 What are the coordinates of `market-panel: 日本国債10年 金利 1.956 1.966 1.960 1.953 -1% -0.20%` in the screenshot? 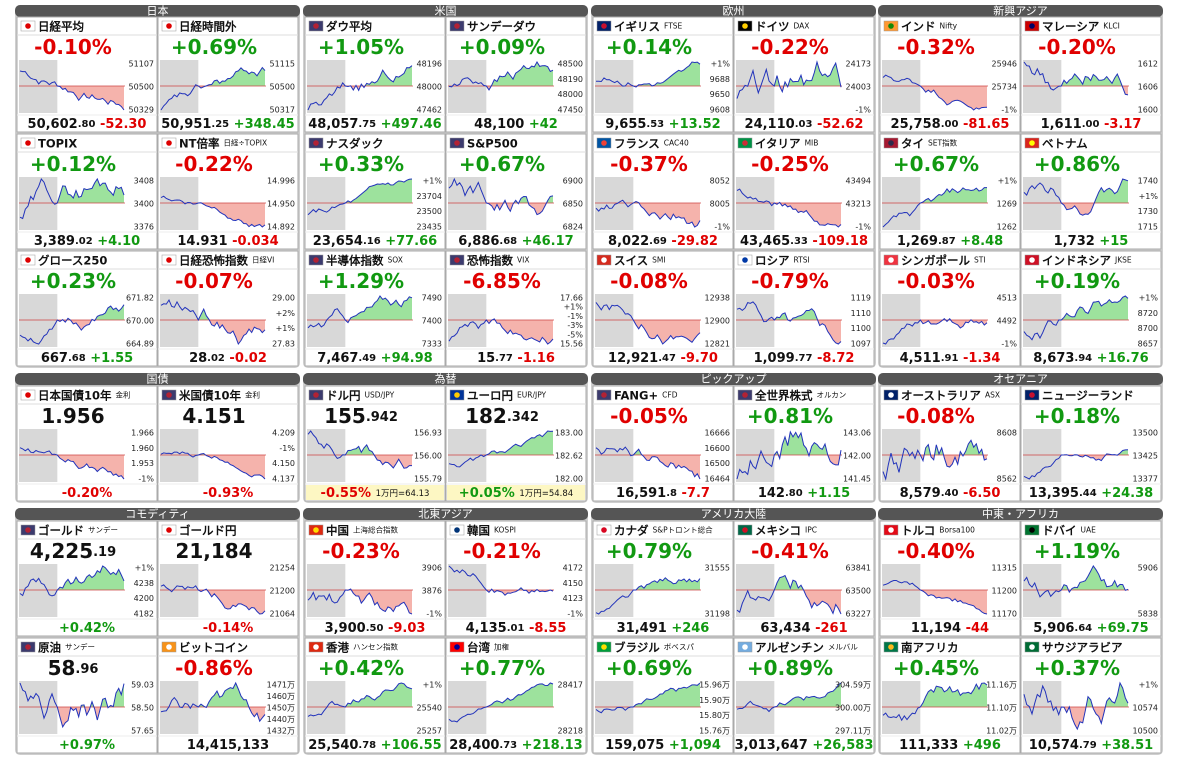 It's located at (87, 443).